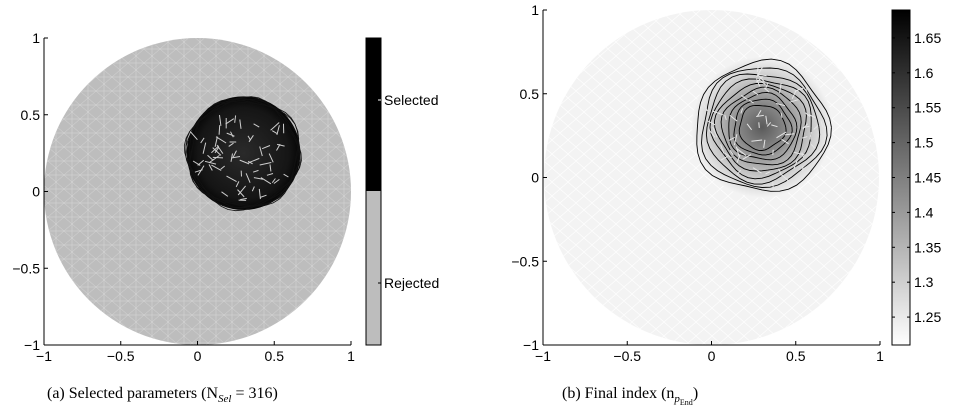 The image size is (958, 408). What do you see at coordinates (254, 393) in the screenshot?
I see `panel-a-caption-tail: = 316)` at bounding box center [254, 393].